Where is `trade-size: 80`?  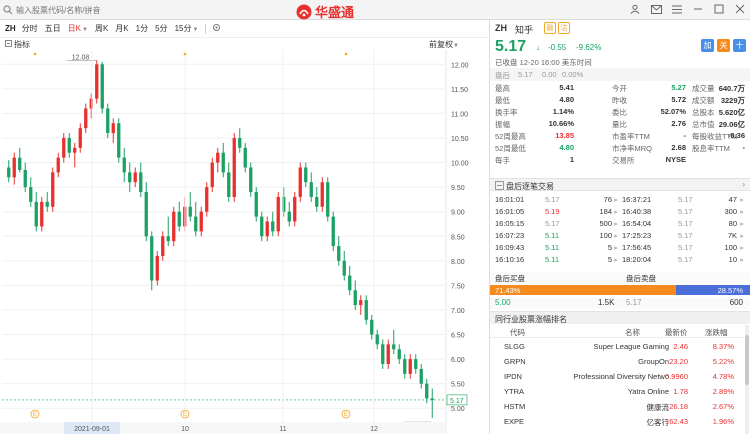 trade-size: 80 is located at coordinates (732, 223).